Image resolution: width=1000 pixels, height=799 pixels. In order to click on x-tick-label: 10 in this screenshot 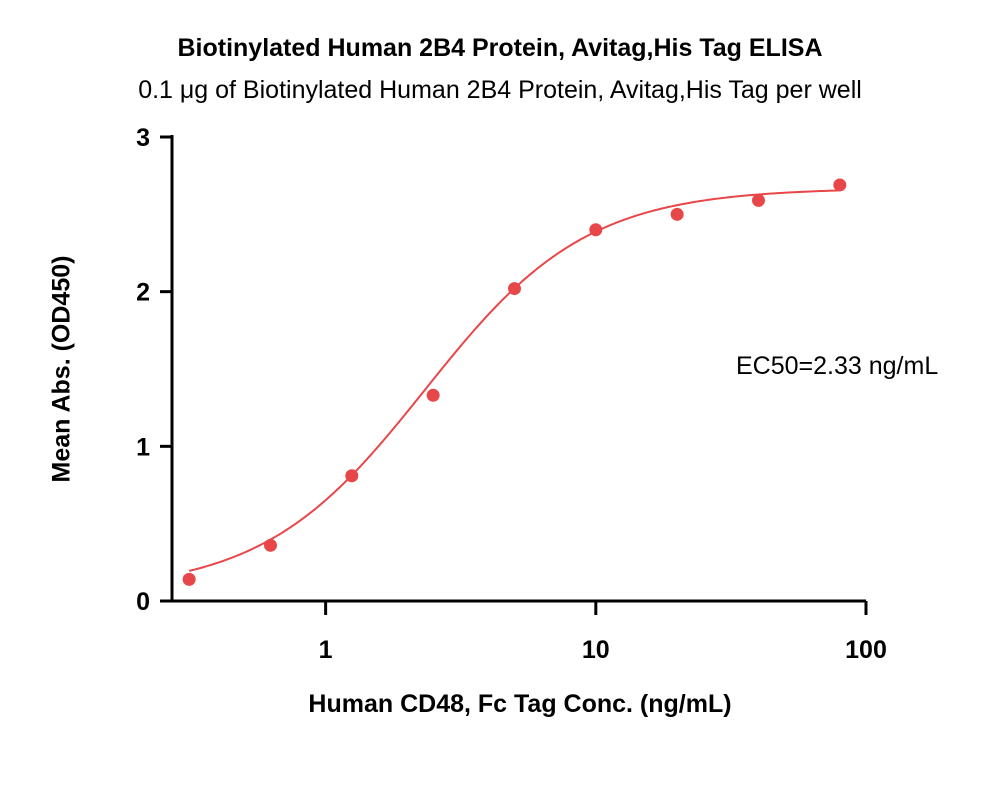, I will do `click(596, 650)`.